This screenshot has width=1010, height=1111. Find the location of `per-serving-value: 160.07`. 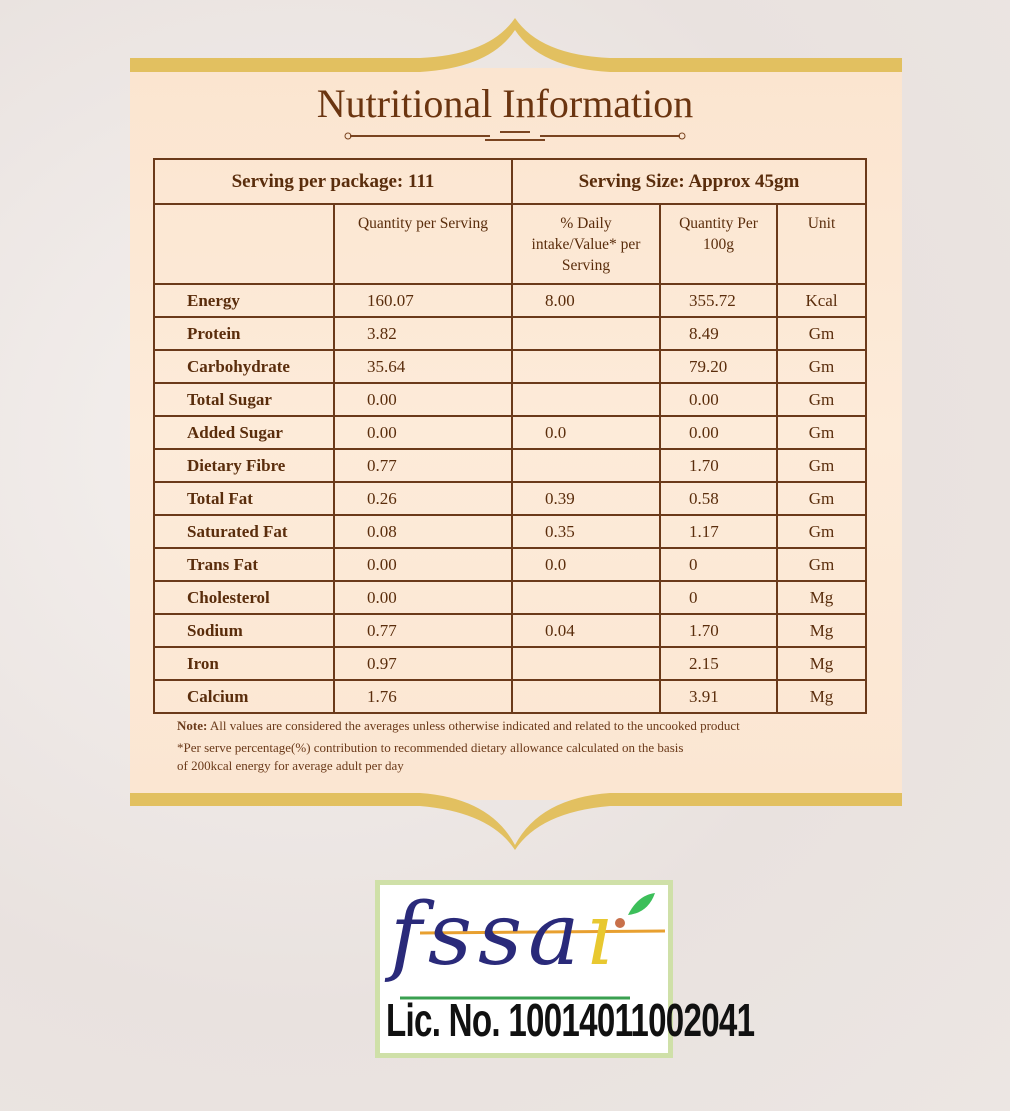

per-serving-value: 160.07 is located at coordinates (423, 300).